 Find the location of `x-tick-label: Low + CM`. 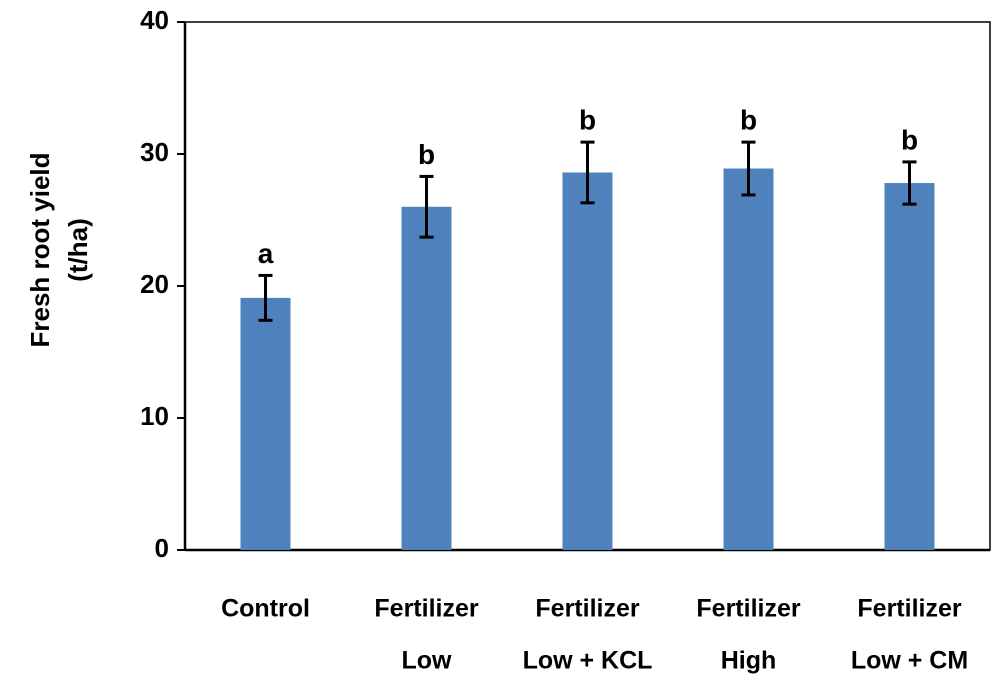

x-tick-label: Low + CM is located at coordinates (909, 661).